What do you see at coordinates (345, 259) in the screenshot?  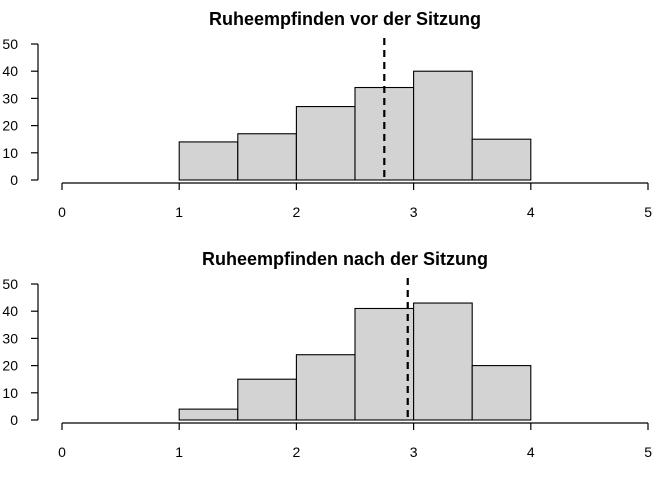 I see `chart-title: Ruheempfinden nach der Sitzung` at bounding box center [345, 259].